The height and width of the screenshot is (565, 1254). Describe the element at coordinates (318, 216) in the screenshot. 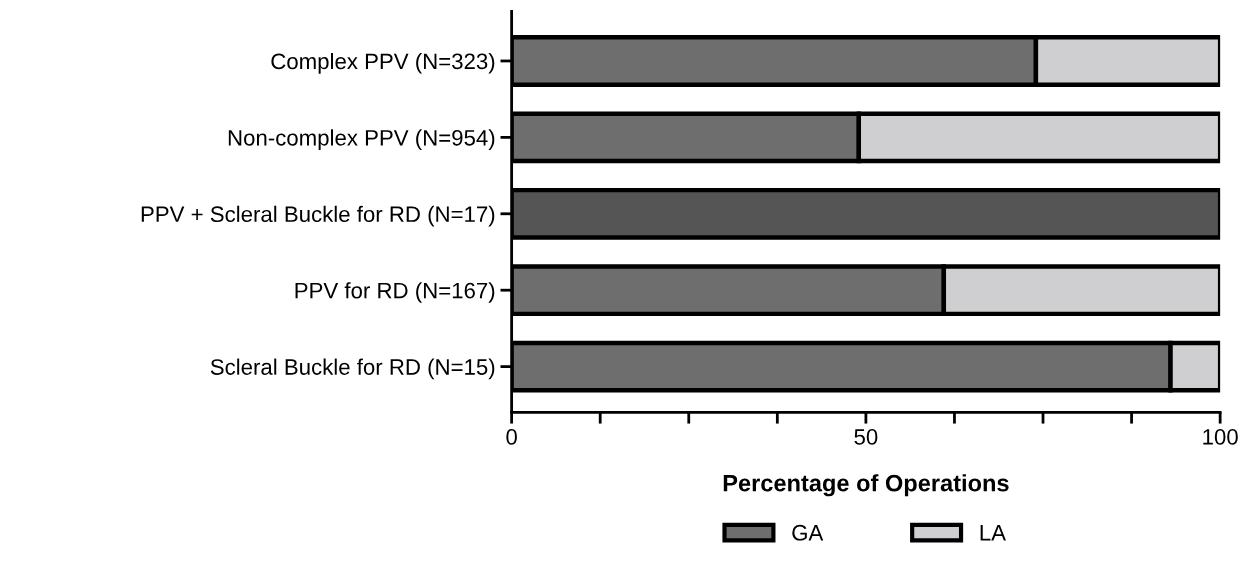

I see `y-tick-label: PPV + Scleral Buckle for RD (N=17)` at that location.